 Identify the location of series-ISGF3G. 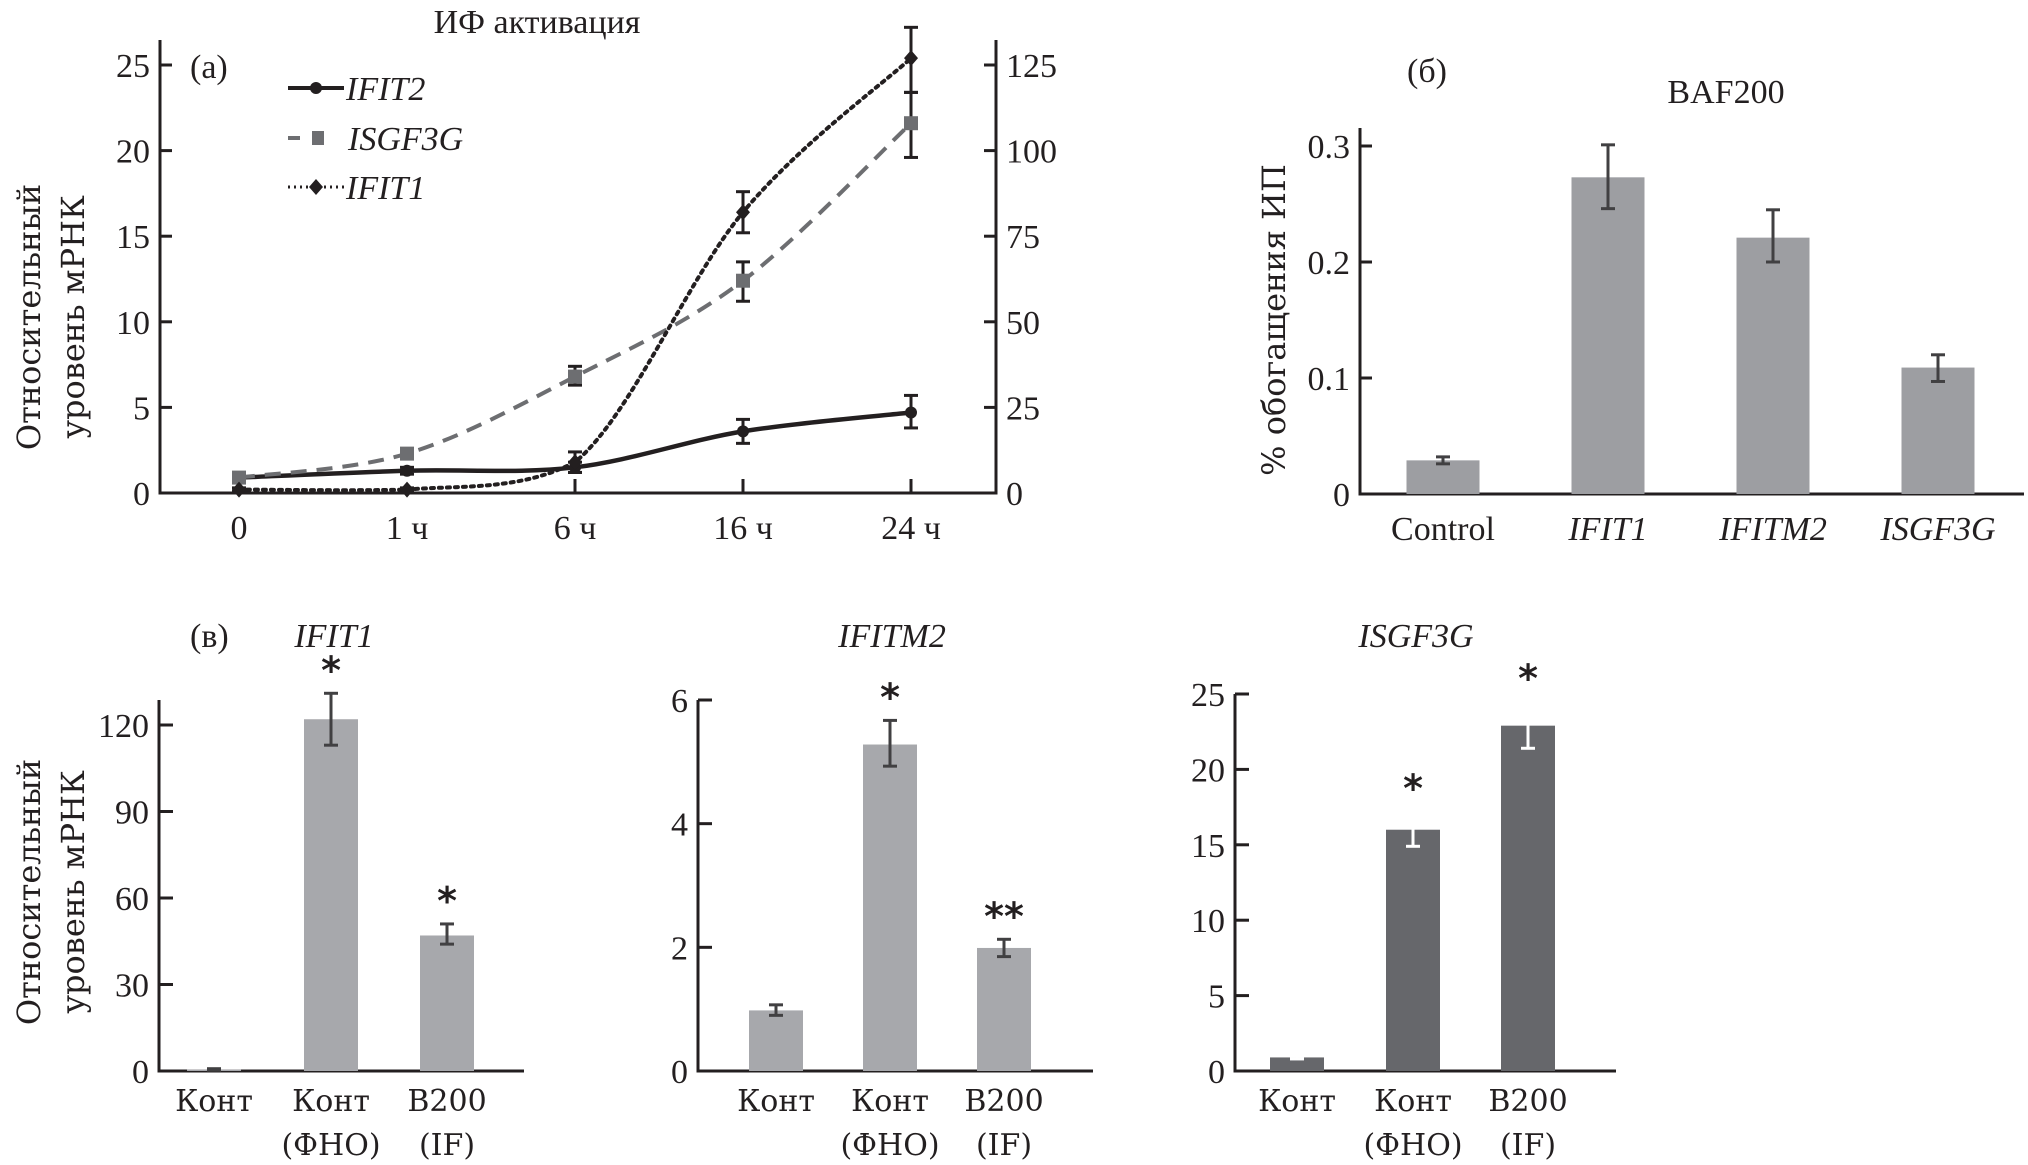
(575, 287).